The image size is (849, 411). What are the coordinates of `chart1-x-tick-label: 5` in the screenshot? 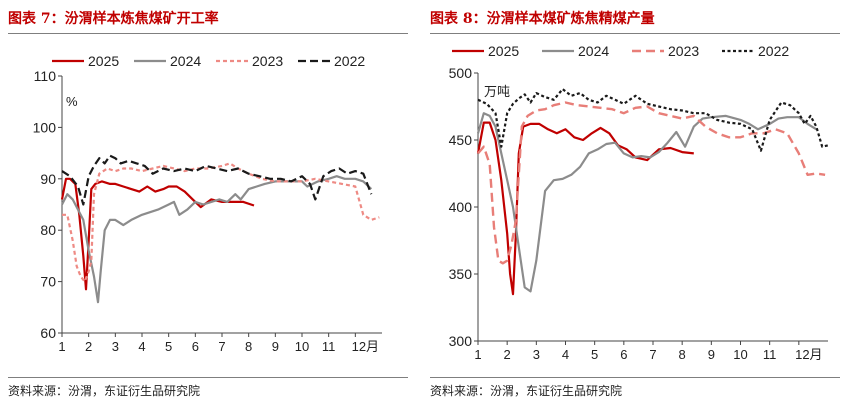 It's located at (168, 346).